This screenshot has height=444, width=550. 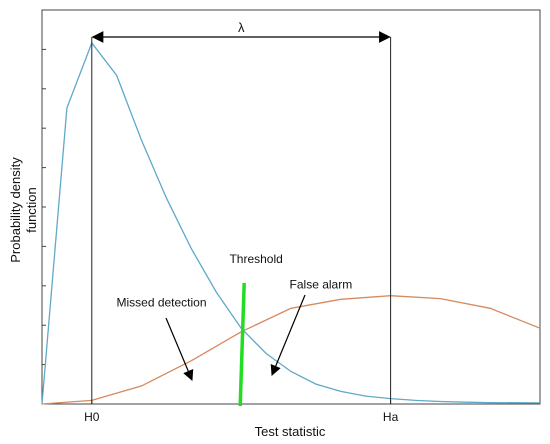 What do you see at coordinates (255, 259) in the screenshot?
I see `annotation-label: Threshold` at bounding box center [255, 259].